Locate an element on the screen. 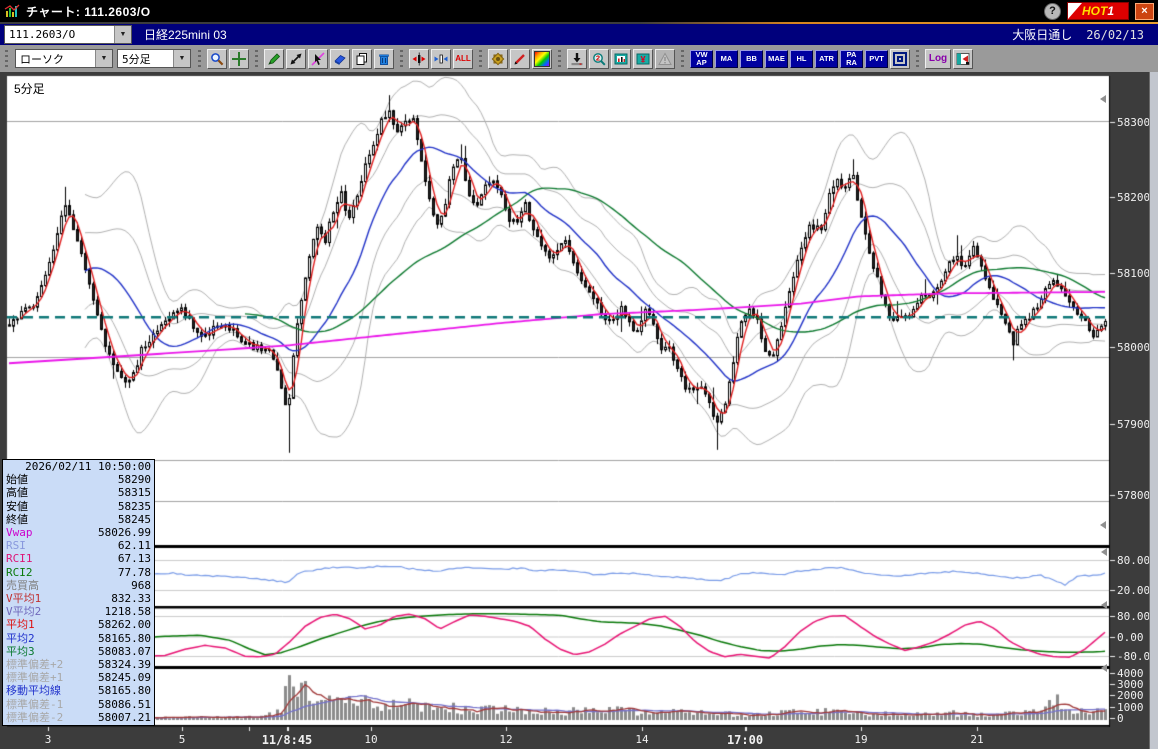 The image size is (1158, 749). copy-icon is located at coordinates (361, 58).